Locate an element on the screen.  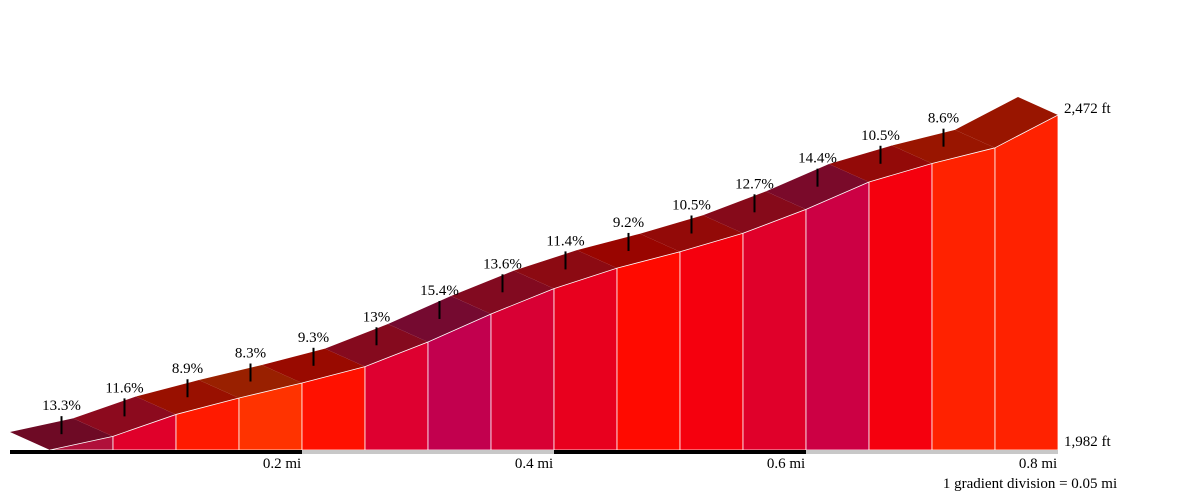
grade-label: 12.7% is located at coordinates (754, 184).